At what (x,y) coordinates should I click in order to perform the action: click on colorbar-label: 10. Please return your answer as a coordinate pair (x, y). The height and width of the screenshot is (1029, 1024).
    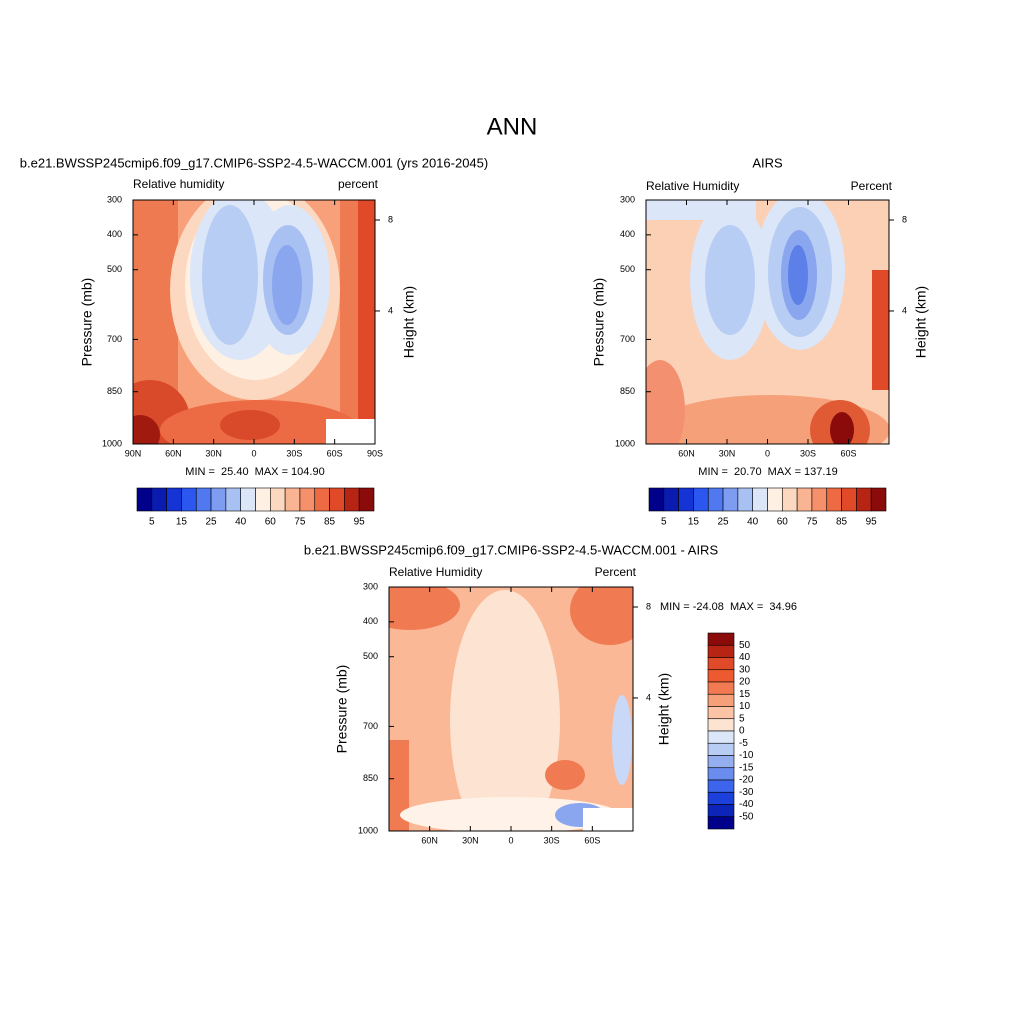
    Looking at the image, I should click on (745, 706).